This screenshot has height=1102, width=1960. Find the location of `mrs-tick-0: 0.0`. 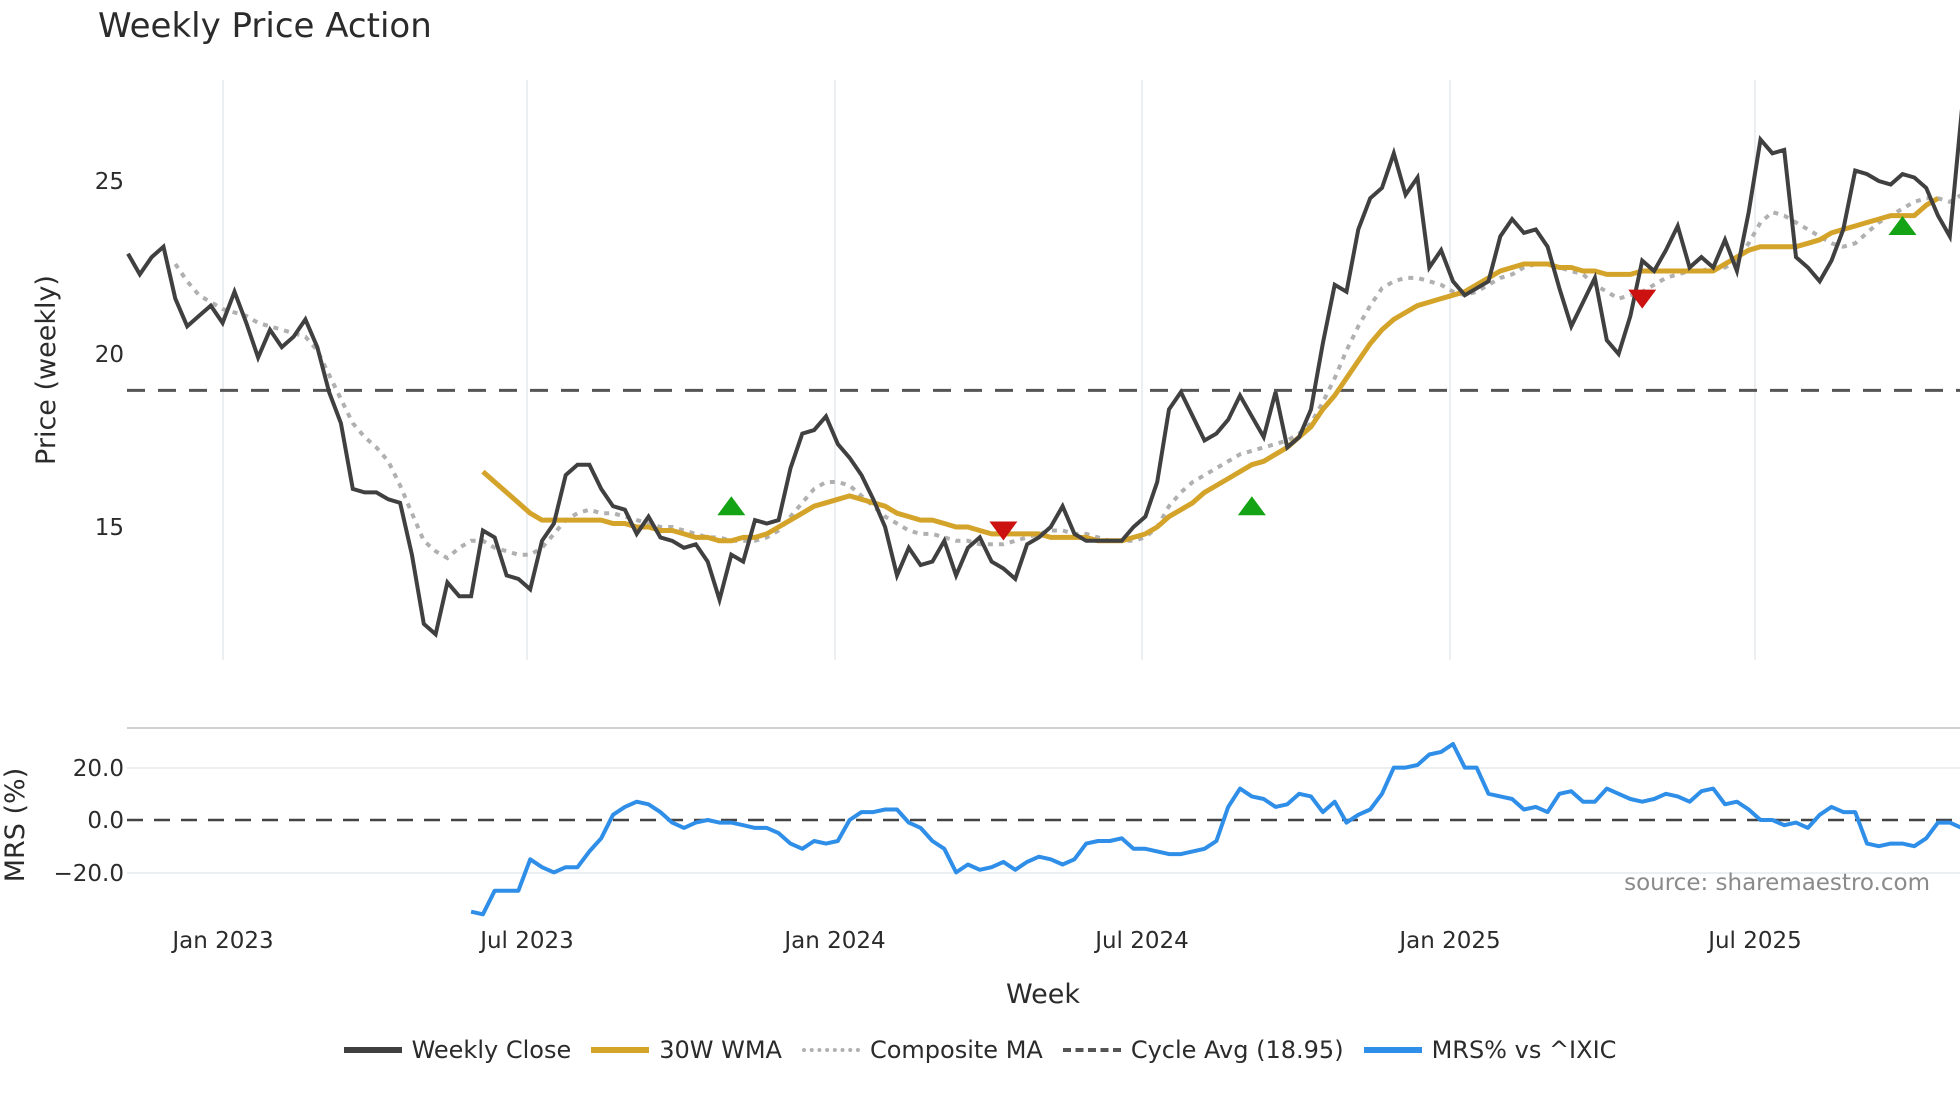

mrs-tick-0: 0.0 is located at coordinates (105, 821).